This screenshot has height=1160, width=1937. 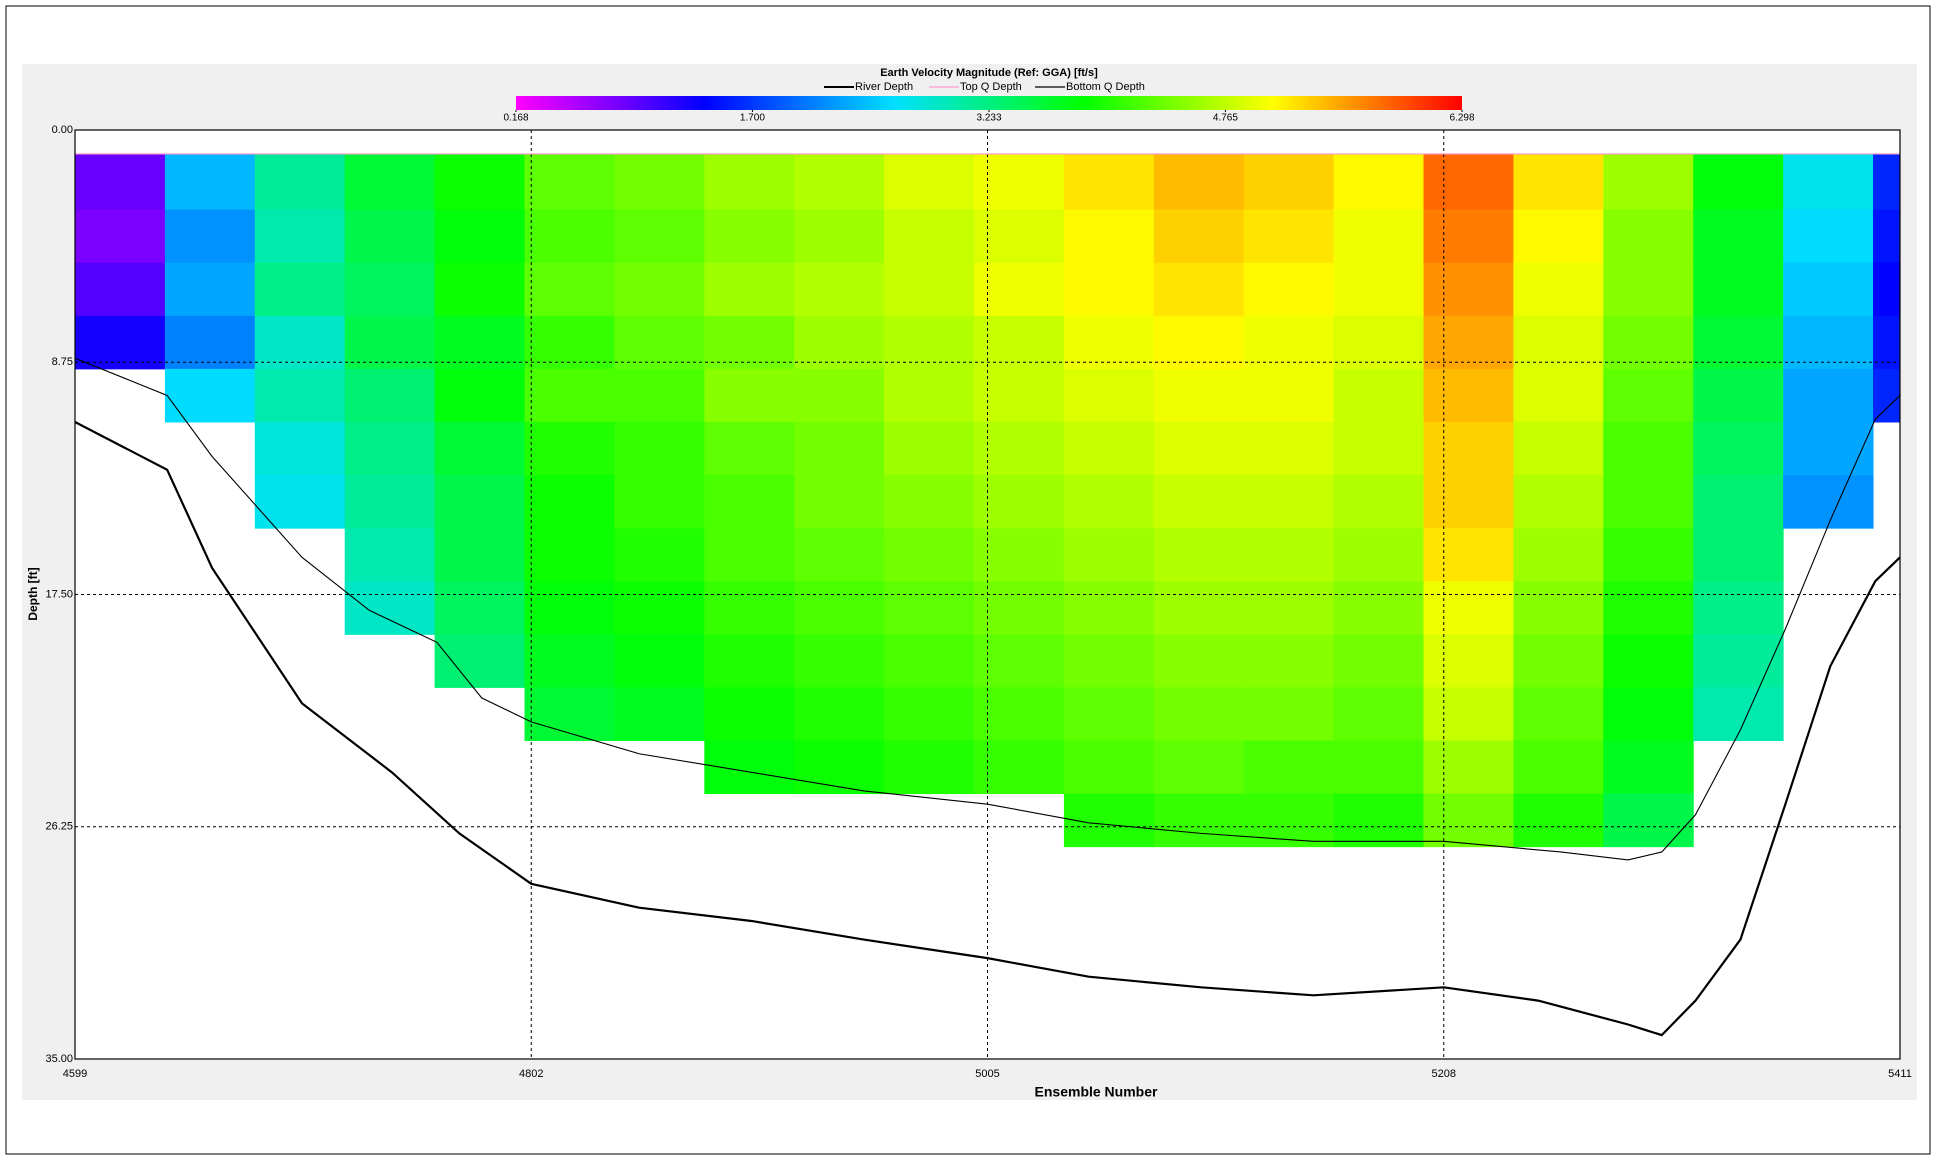 What do you see at coordinates (991, 87) in the screenshot?
I see `legend-label: Top Q Depth` at bounding box center [991, 87].